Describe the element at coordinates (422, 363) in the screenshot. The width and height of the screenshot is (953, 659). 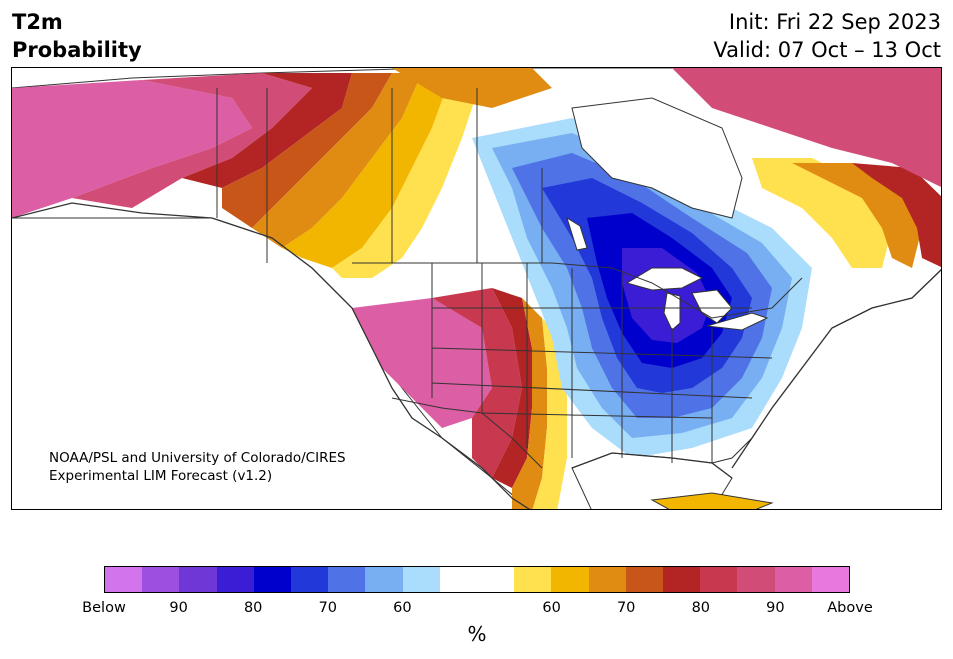
I see `zone-west-far` at that location.